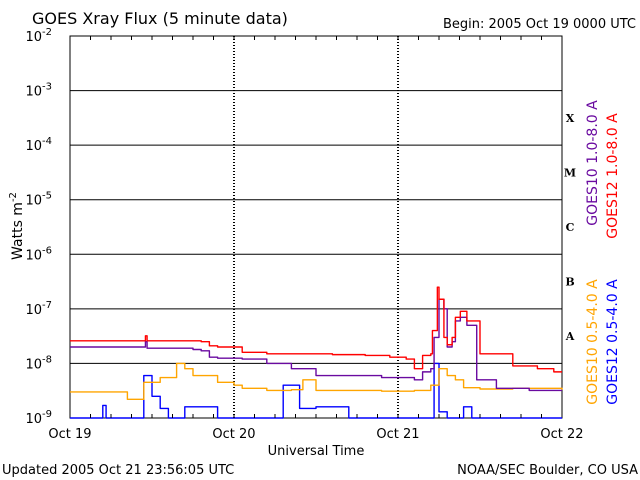 This screenshot has height=480, width=640. I want to click on flare-class-label: X, so click(570, 118).